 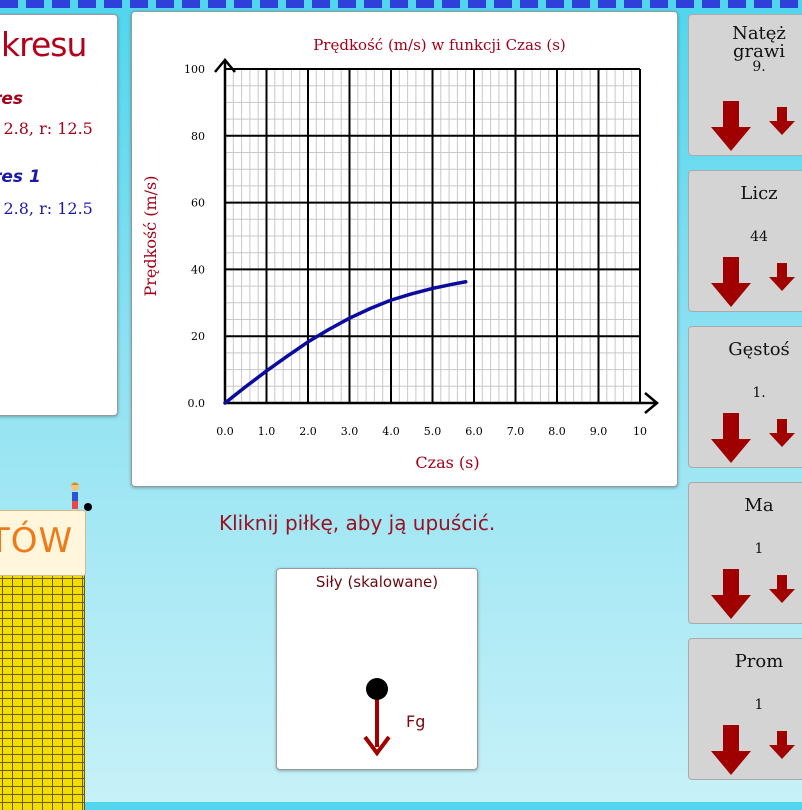 I want to click on control-label: Ma, so click(x=745, y=506).